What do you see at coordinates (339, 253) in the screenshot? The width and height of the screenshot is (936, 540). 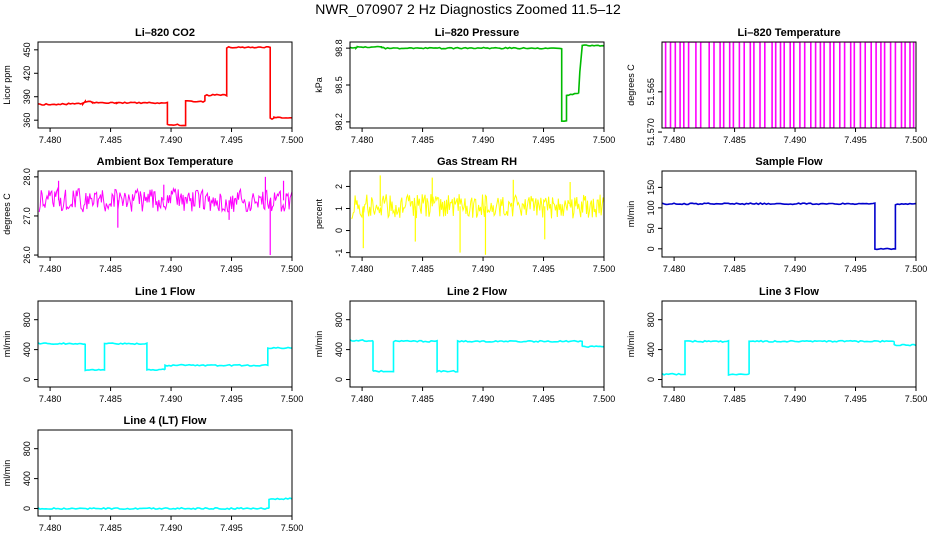 I see `y-tick-label: -1` at bounding box center [339, 253].